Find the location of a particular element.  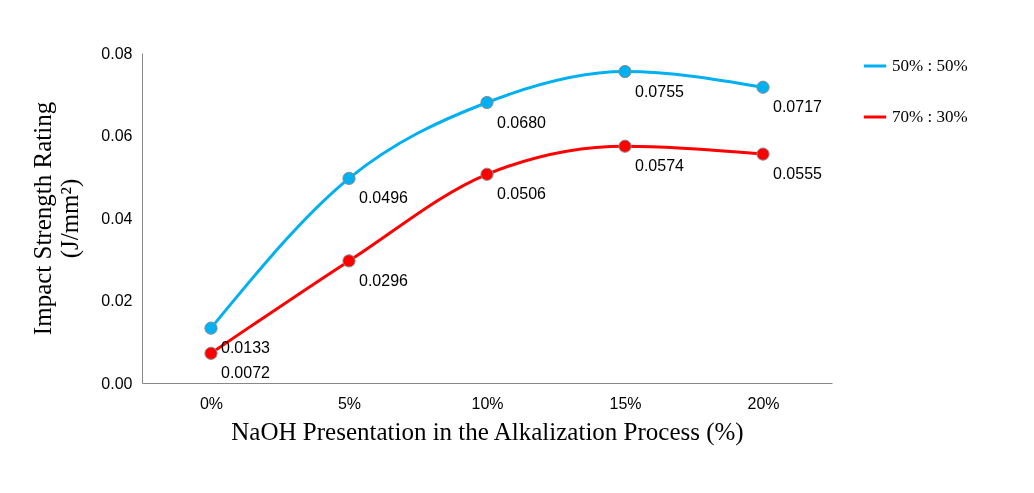

x-tick-label: 20% is located at coordinates (763, 403).